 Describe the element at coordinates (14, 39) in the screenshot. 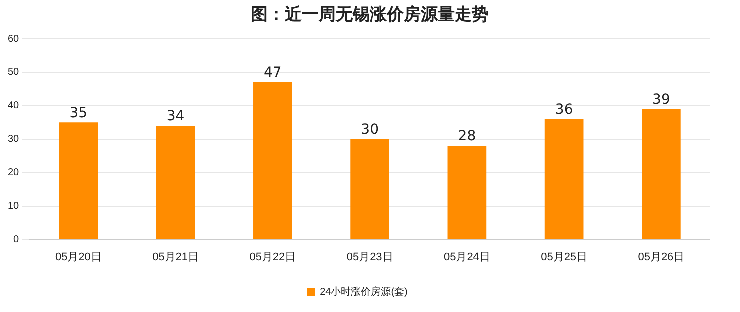

I see `y-tick-label: 60` at that location.